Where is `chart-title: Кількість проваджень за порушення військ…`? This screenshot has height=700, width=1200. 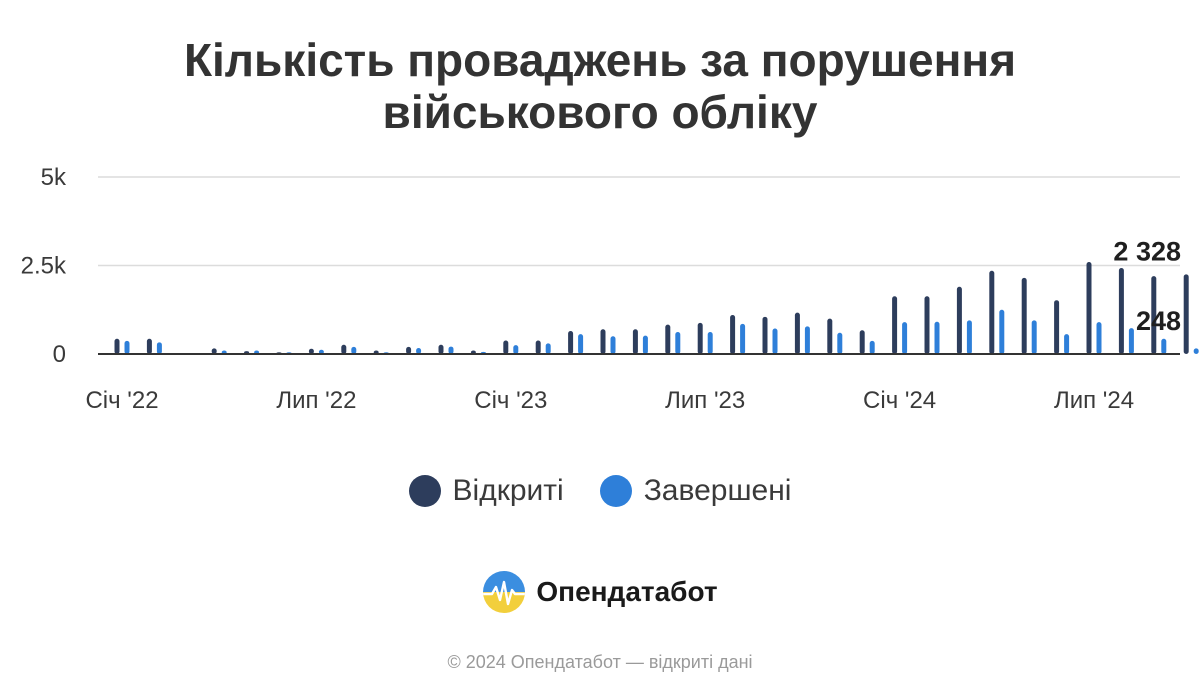
chart-title: Кількість проваджень за порушення військ… is located at coordinates (600, 86).